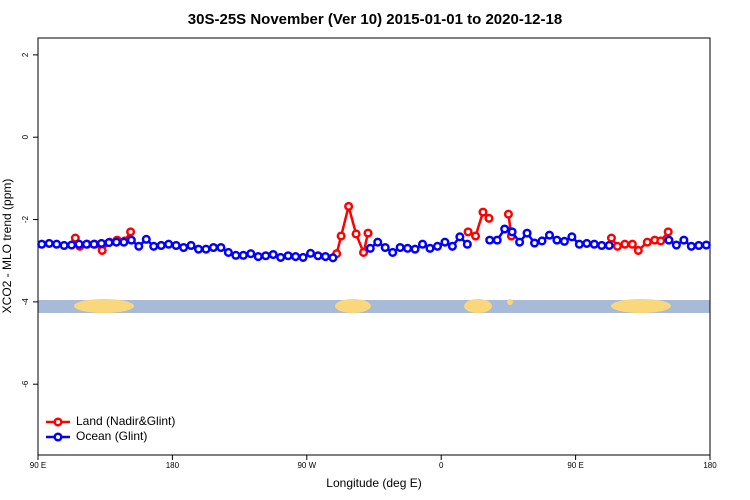 The image size is (750, 500). I want to click on legend-label: Land (Nadir&Glint), so click(125, 421).